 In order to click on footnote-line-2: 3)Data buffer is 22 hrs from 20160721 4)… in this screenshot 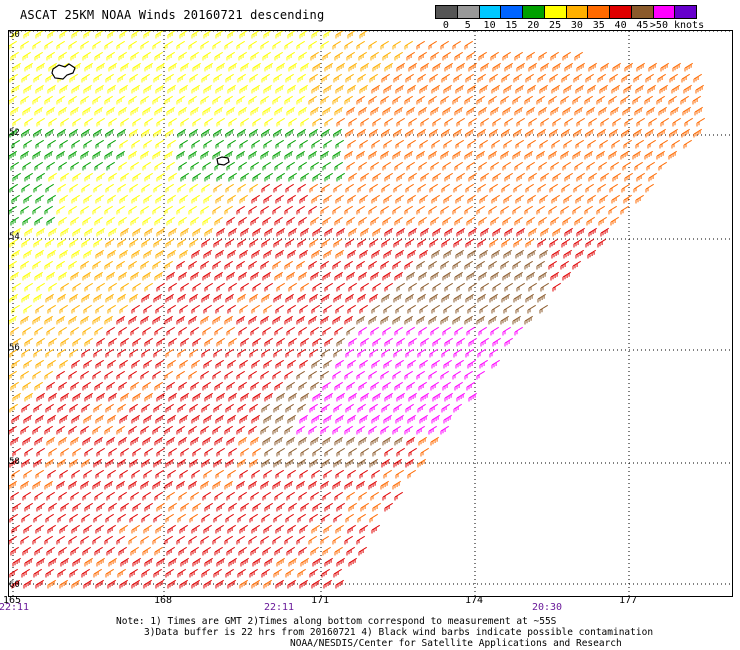, I will do `click(399, 632)`.